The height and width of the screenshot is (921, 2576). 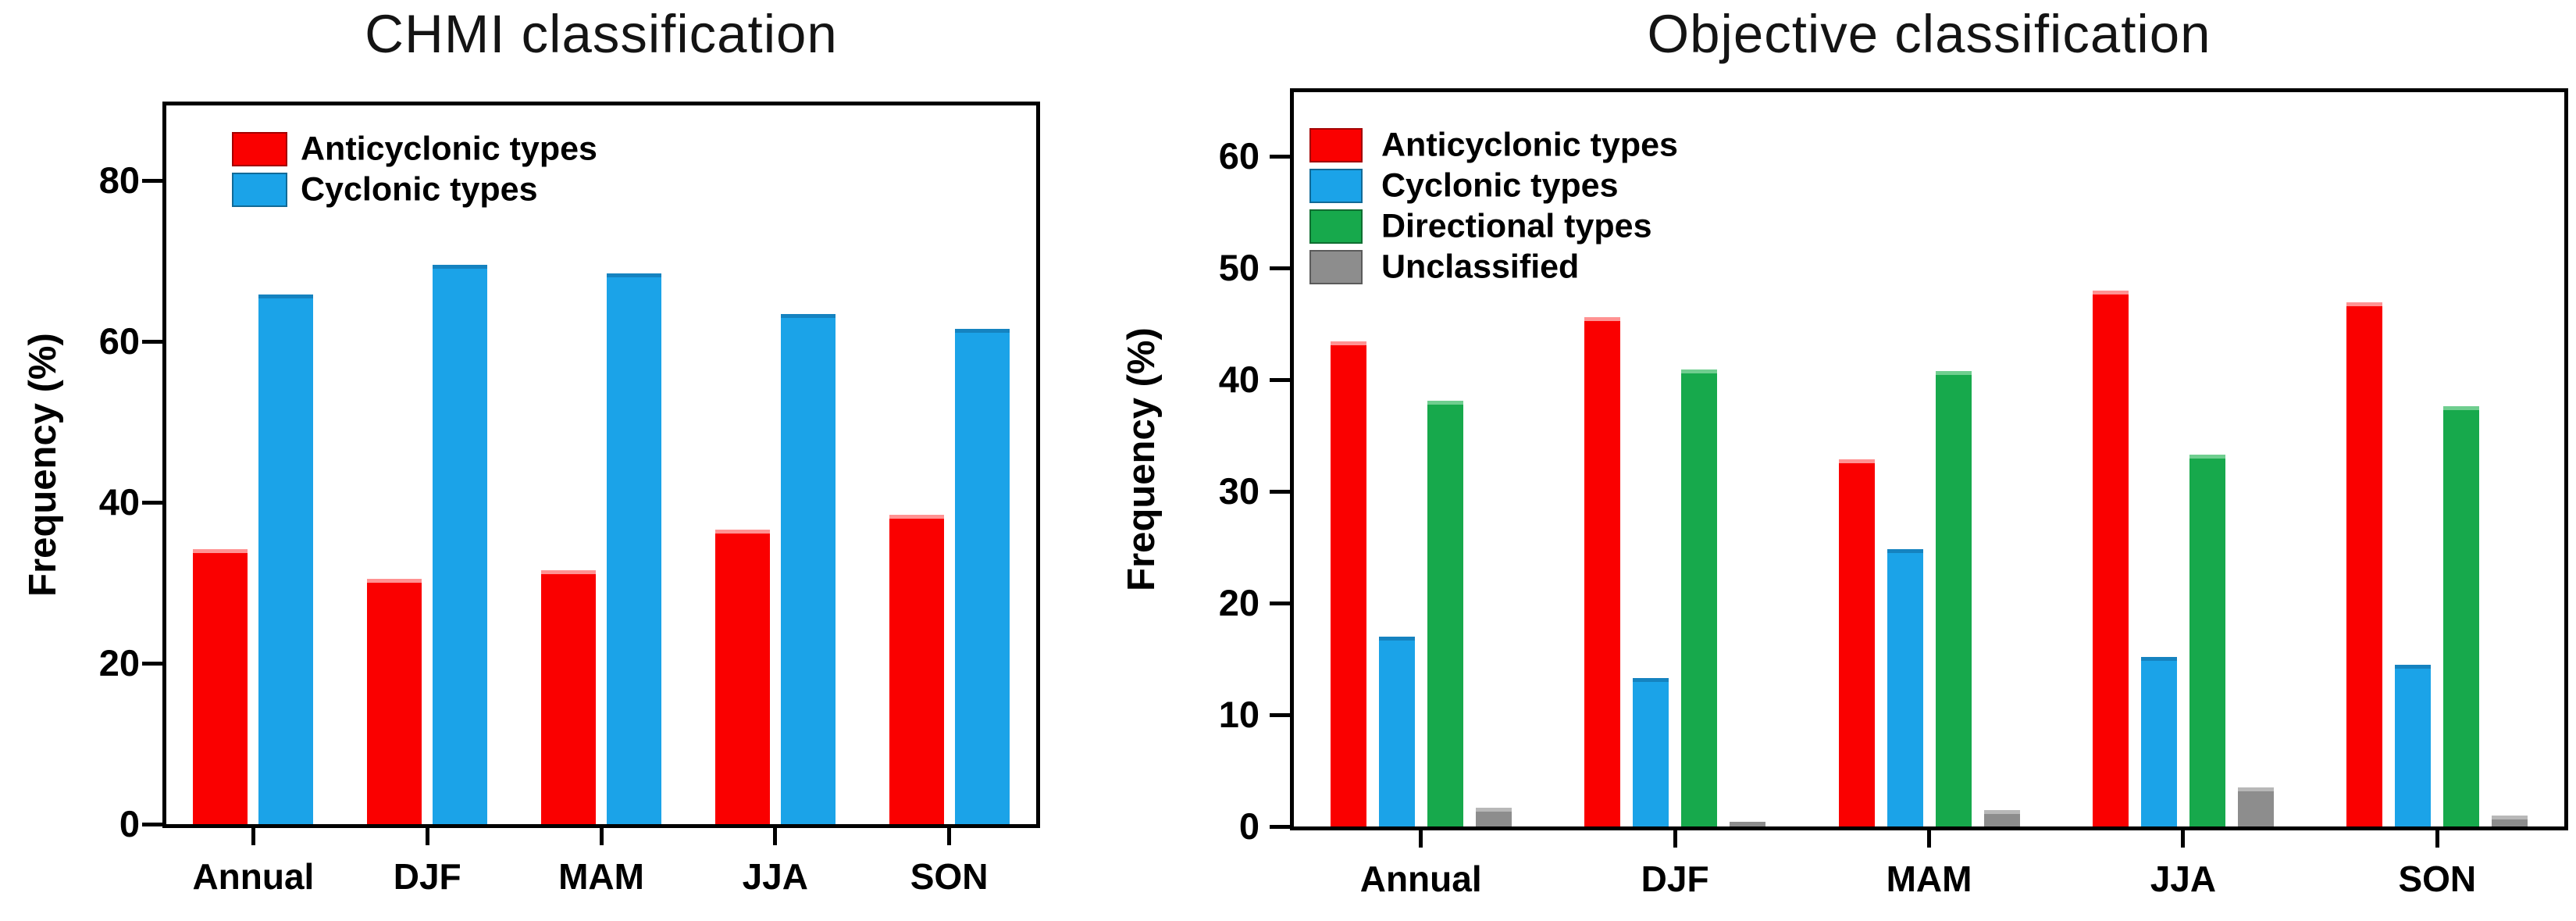 What do you see at coordinates (1238, 714) in the screenshot?
I see `y-tick-label: 10` at bounding box center [1238, 714].